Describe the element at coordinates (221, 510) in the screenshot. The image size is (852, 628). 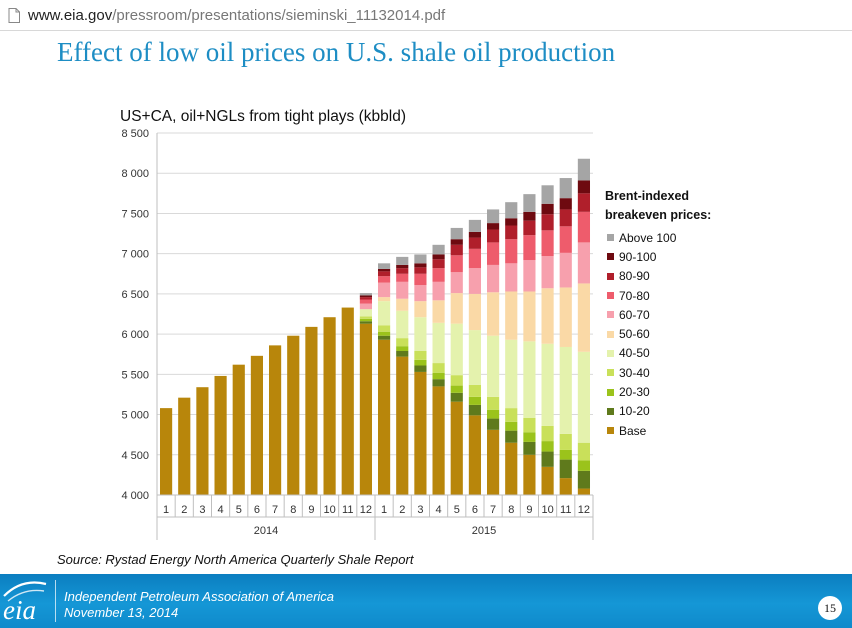
I see `x-tick-label: 4` at that location.